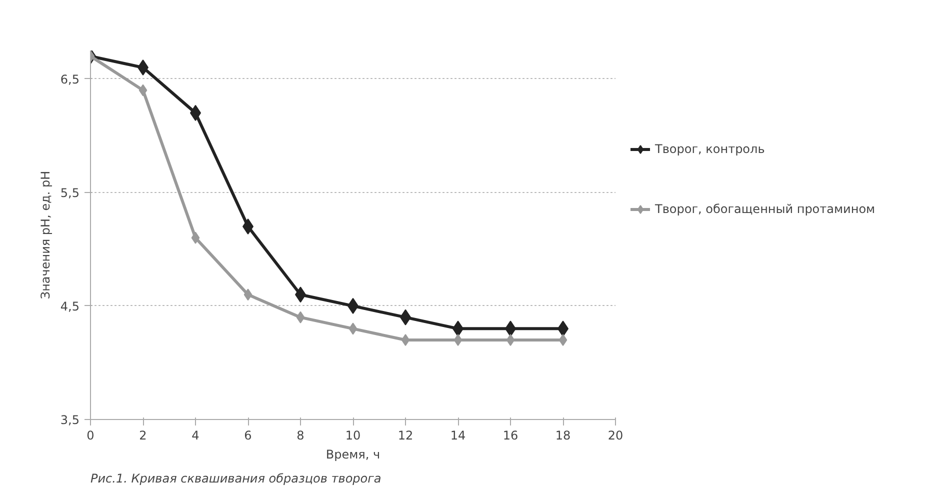  What do you see at coordinates (143, 435) in the screenshot?
I see `x-tick-label: 2` at bounding box center [143, 435].